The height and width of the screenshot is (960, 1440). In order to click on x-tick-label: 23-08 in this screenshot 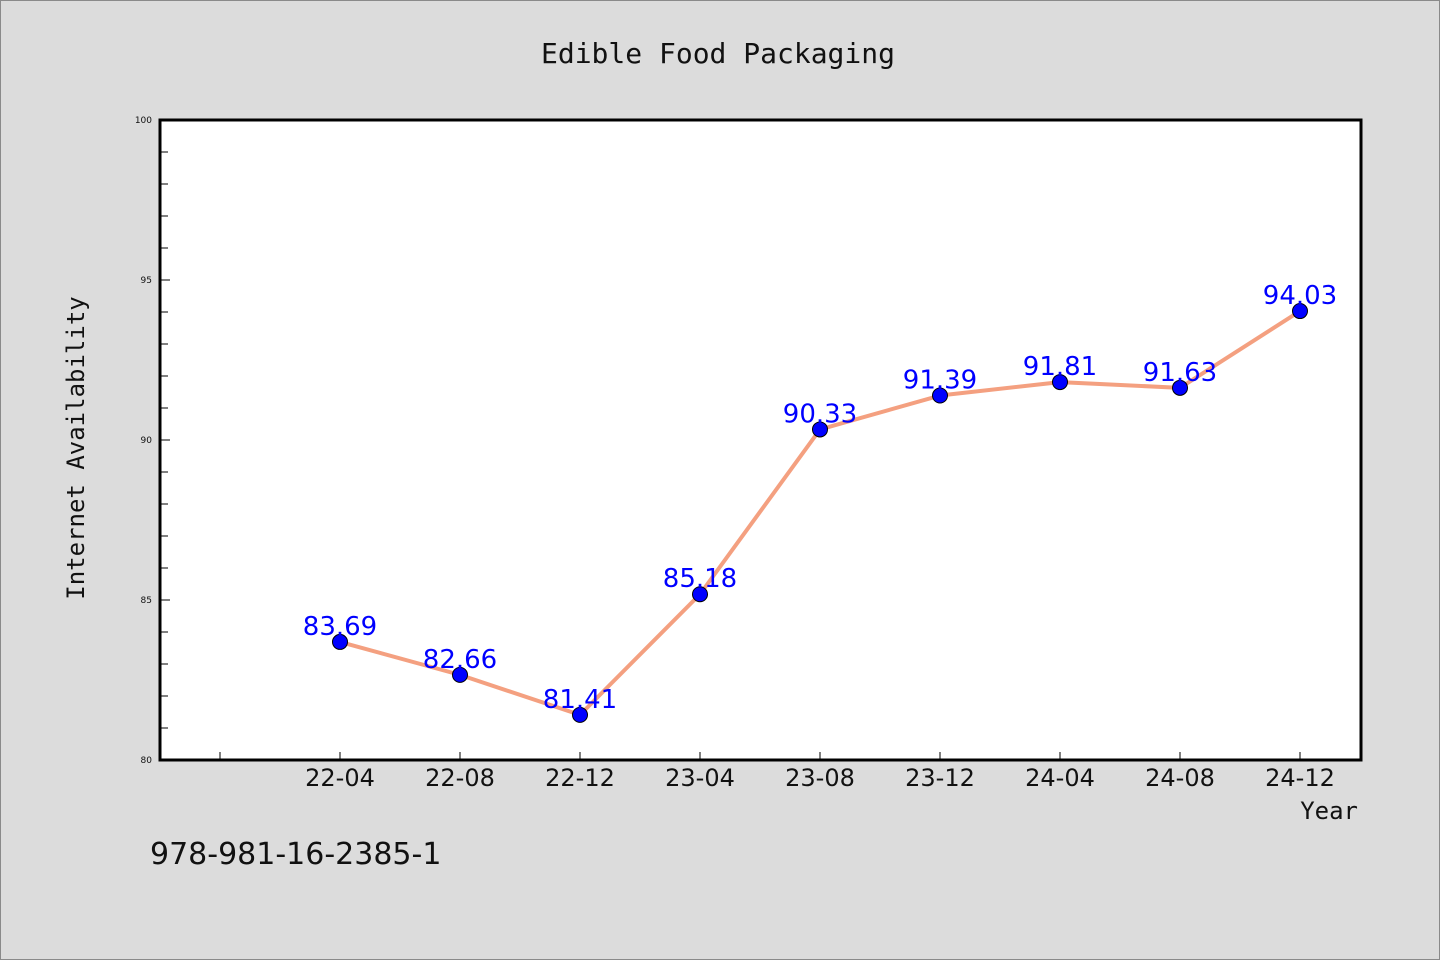, I will do `click(820, 778)`.